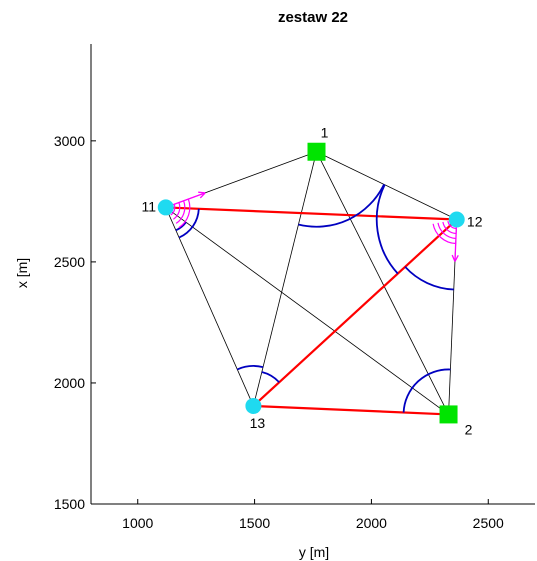 This screenshot has width=537, height=561. Describe the element at coordinates (469, 429) in the screenshot. I see `point-label: 2` at that location.